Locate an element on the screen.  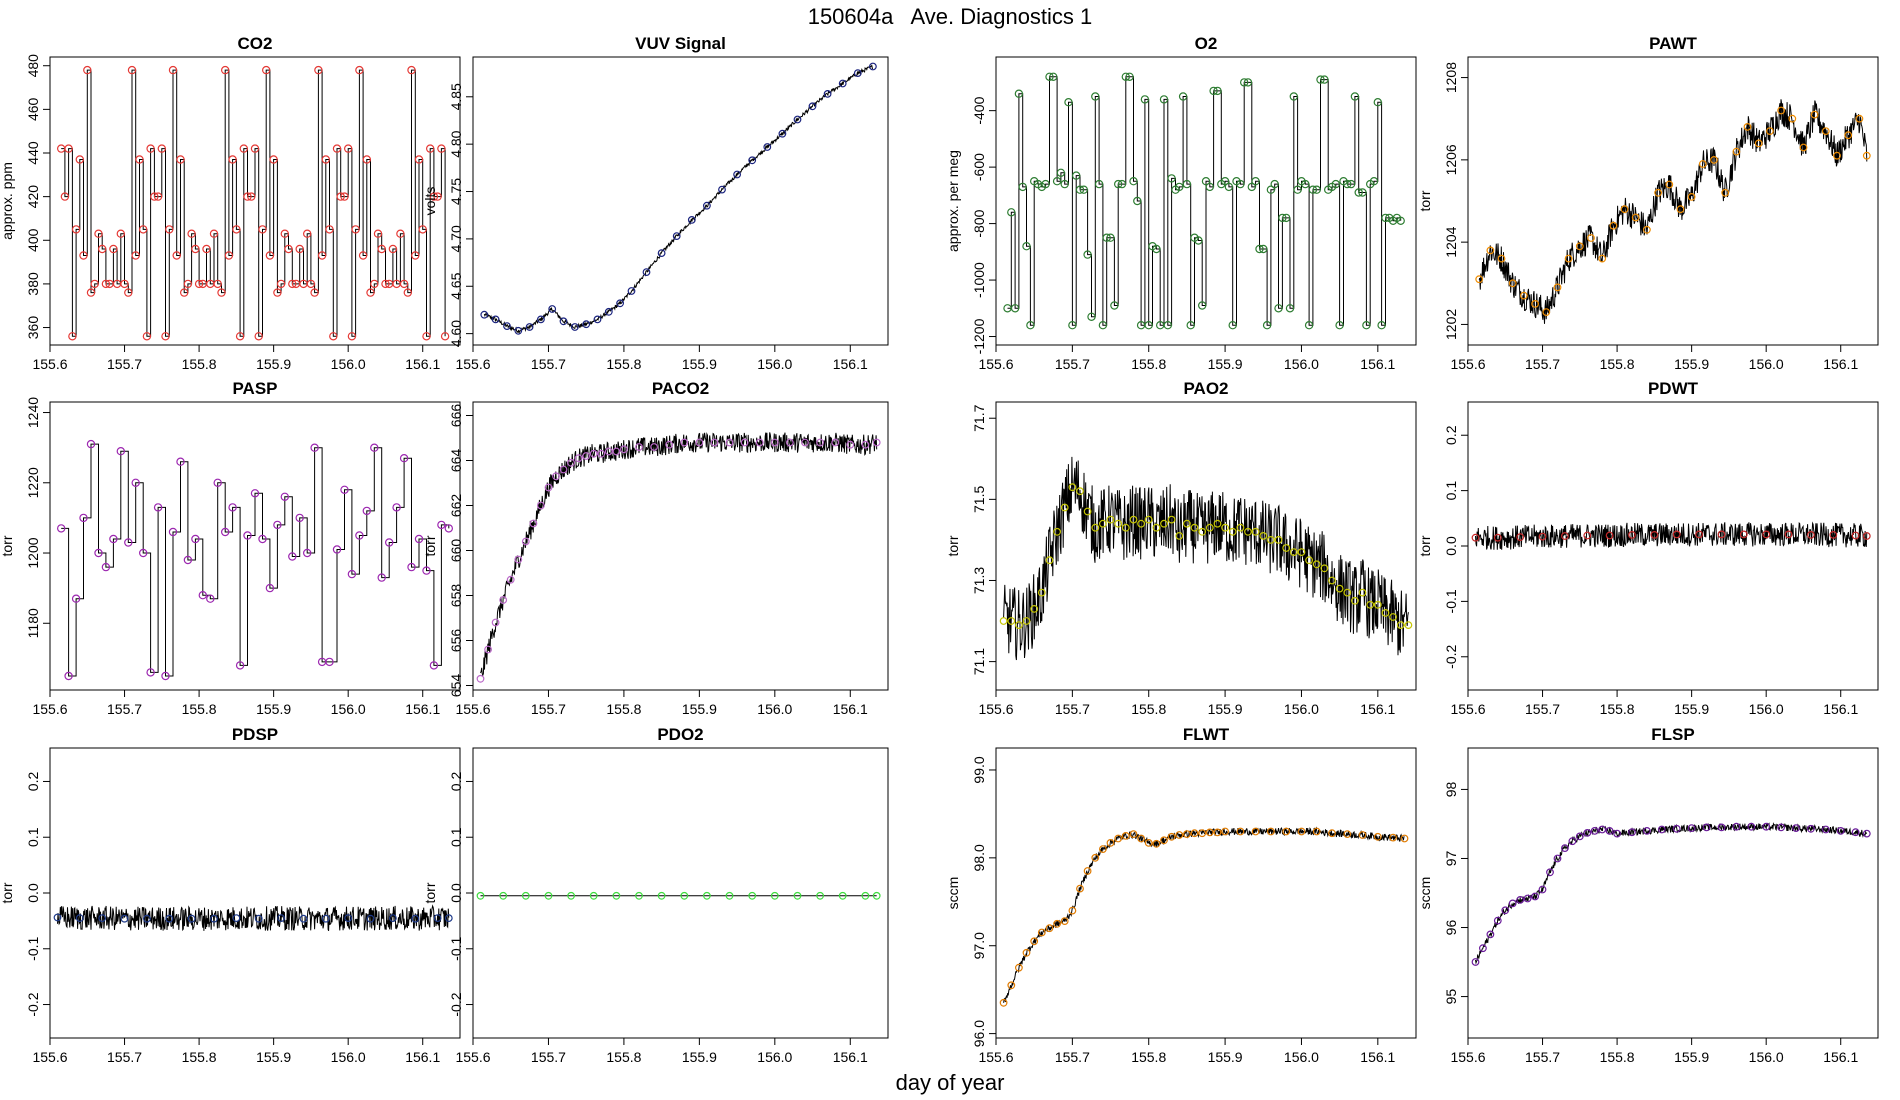
x-tick-label: 156.0 is located at coordinates (1301, 1057).